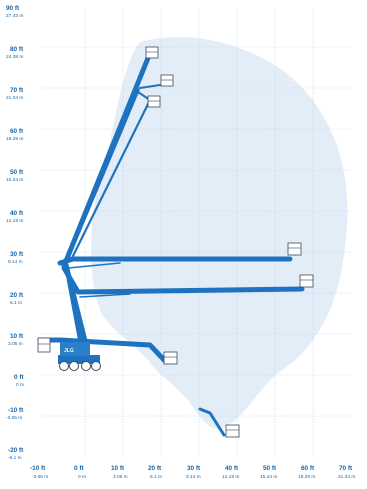  What do you see at coordinates (14, 418) in the screenshot?
I see `y-tick-m: -3.05 m` at bounding box center [14, 418].